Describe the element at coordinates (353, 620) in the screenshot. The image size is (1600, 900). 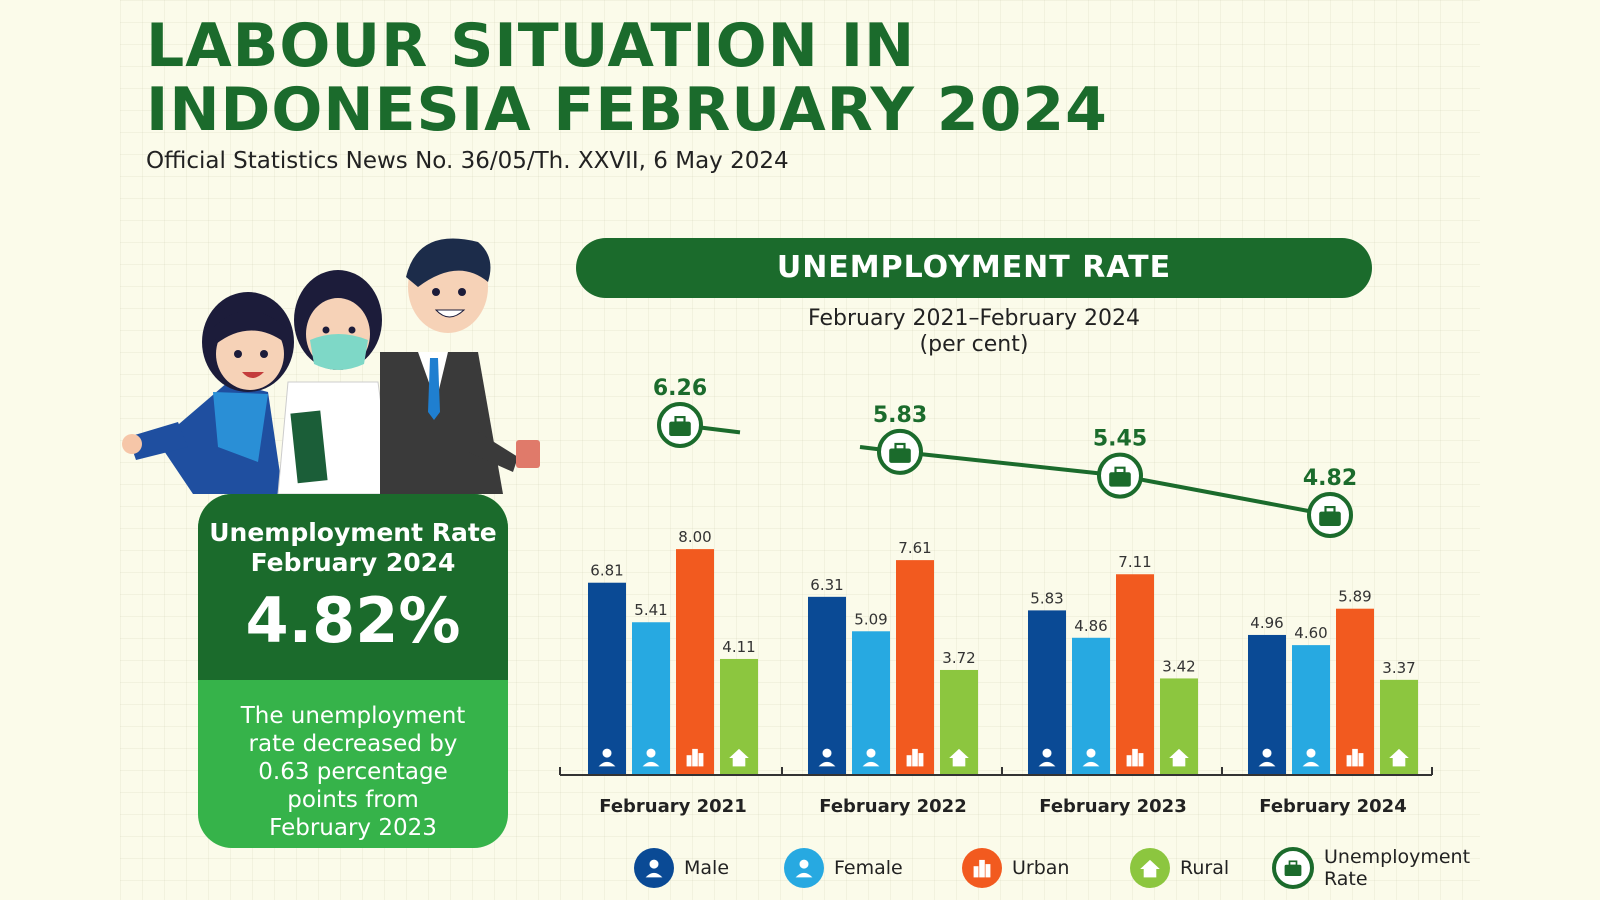
I see `kpi-value: 4.82%` at that location.